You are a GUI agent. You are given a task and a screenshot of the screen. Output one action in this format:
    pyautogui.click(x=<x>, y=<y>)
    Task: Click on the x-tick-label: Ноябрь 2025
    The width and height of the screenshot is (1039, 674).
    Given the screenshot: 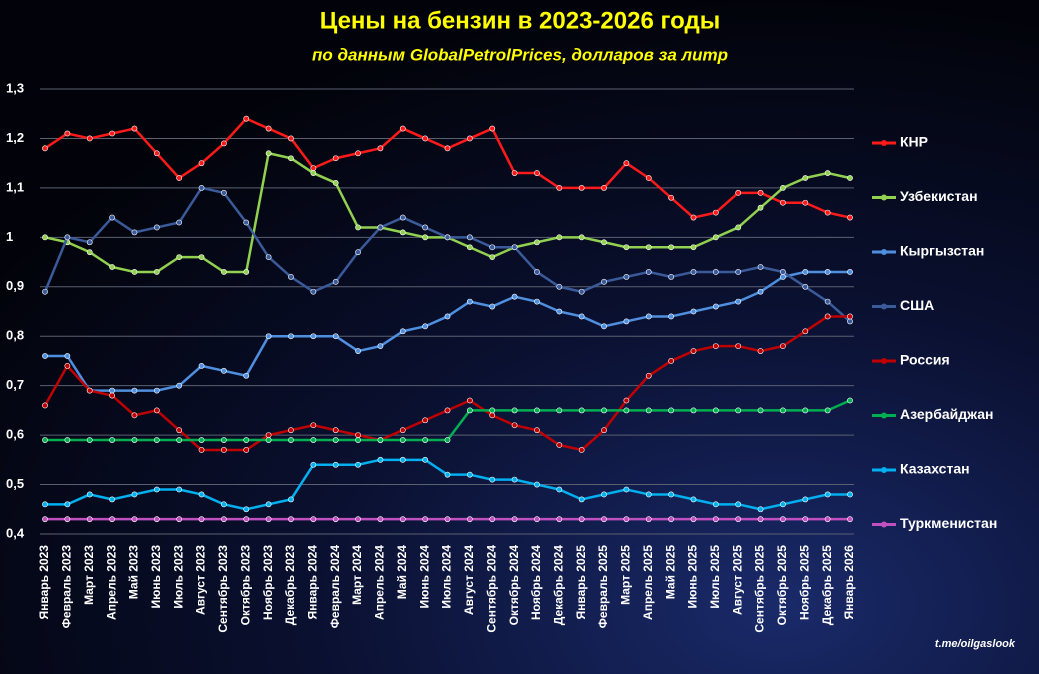 What is the action you would take?
    pyautogui.click(x=804, y=582)
    